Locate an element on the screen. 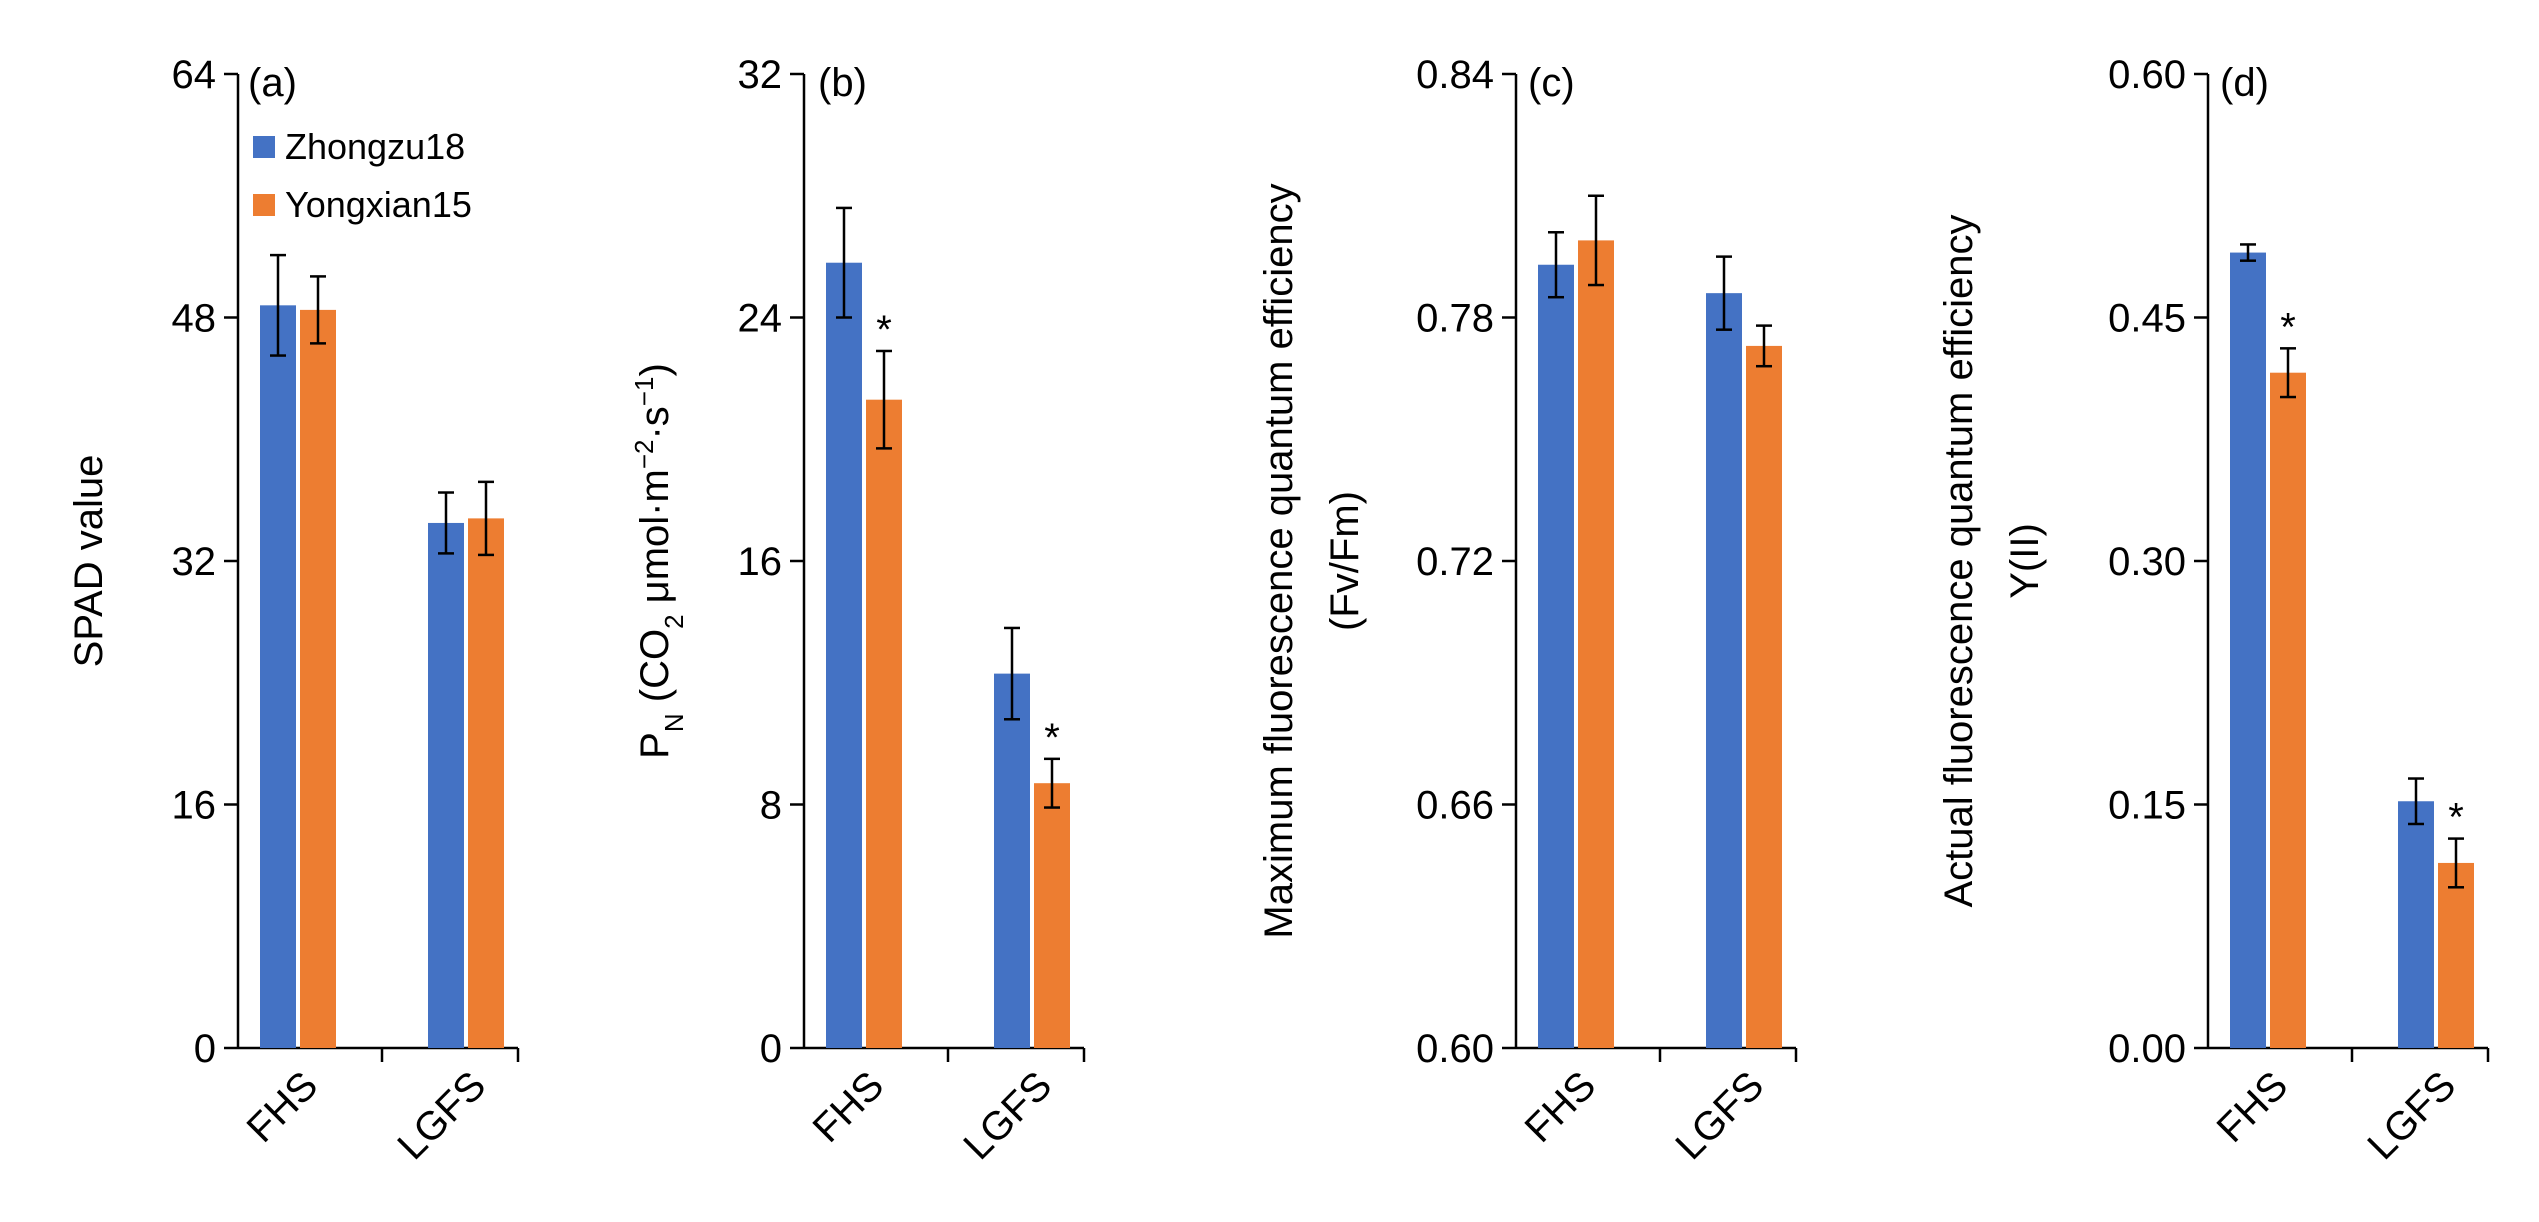  panel-2-panel-label: (b) is located at coordinates (842, 83).